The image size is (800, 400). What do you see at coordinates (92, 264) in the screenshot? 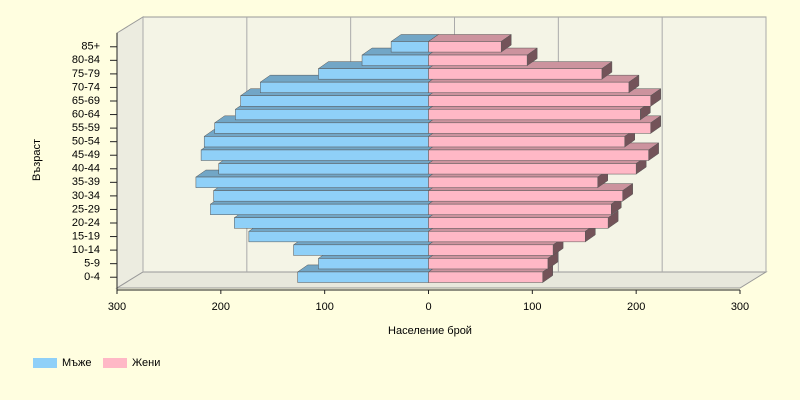
I see `y-tick-label: 5-9` at bounding box center [92, 264].